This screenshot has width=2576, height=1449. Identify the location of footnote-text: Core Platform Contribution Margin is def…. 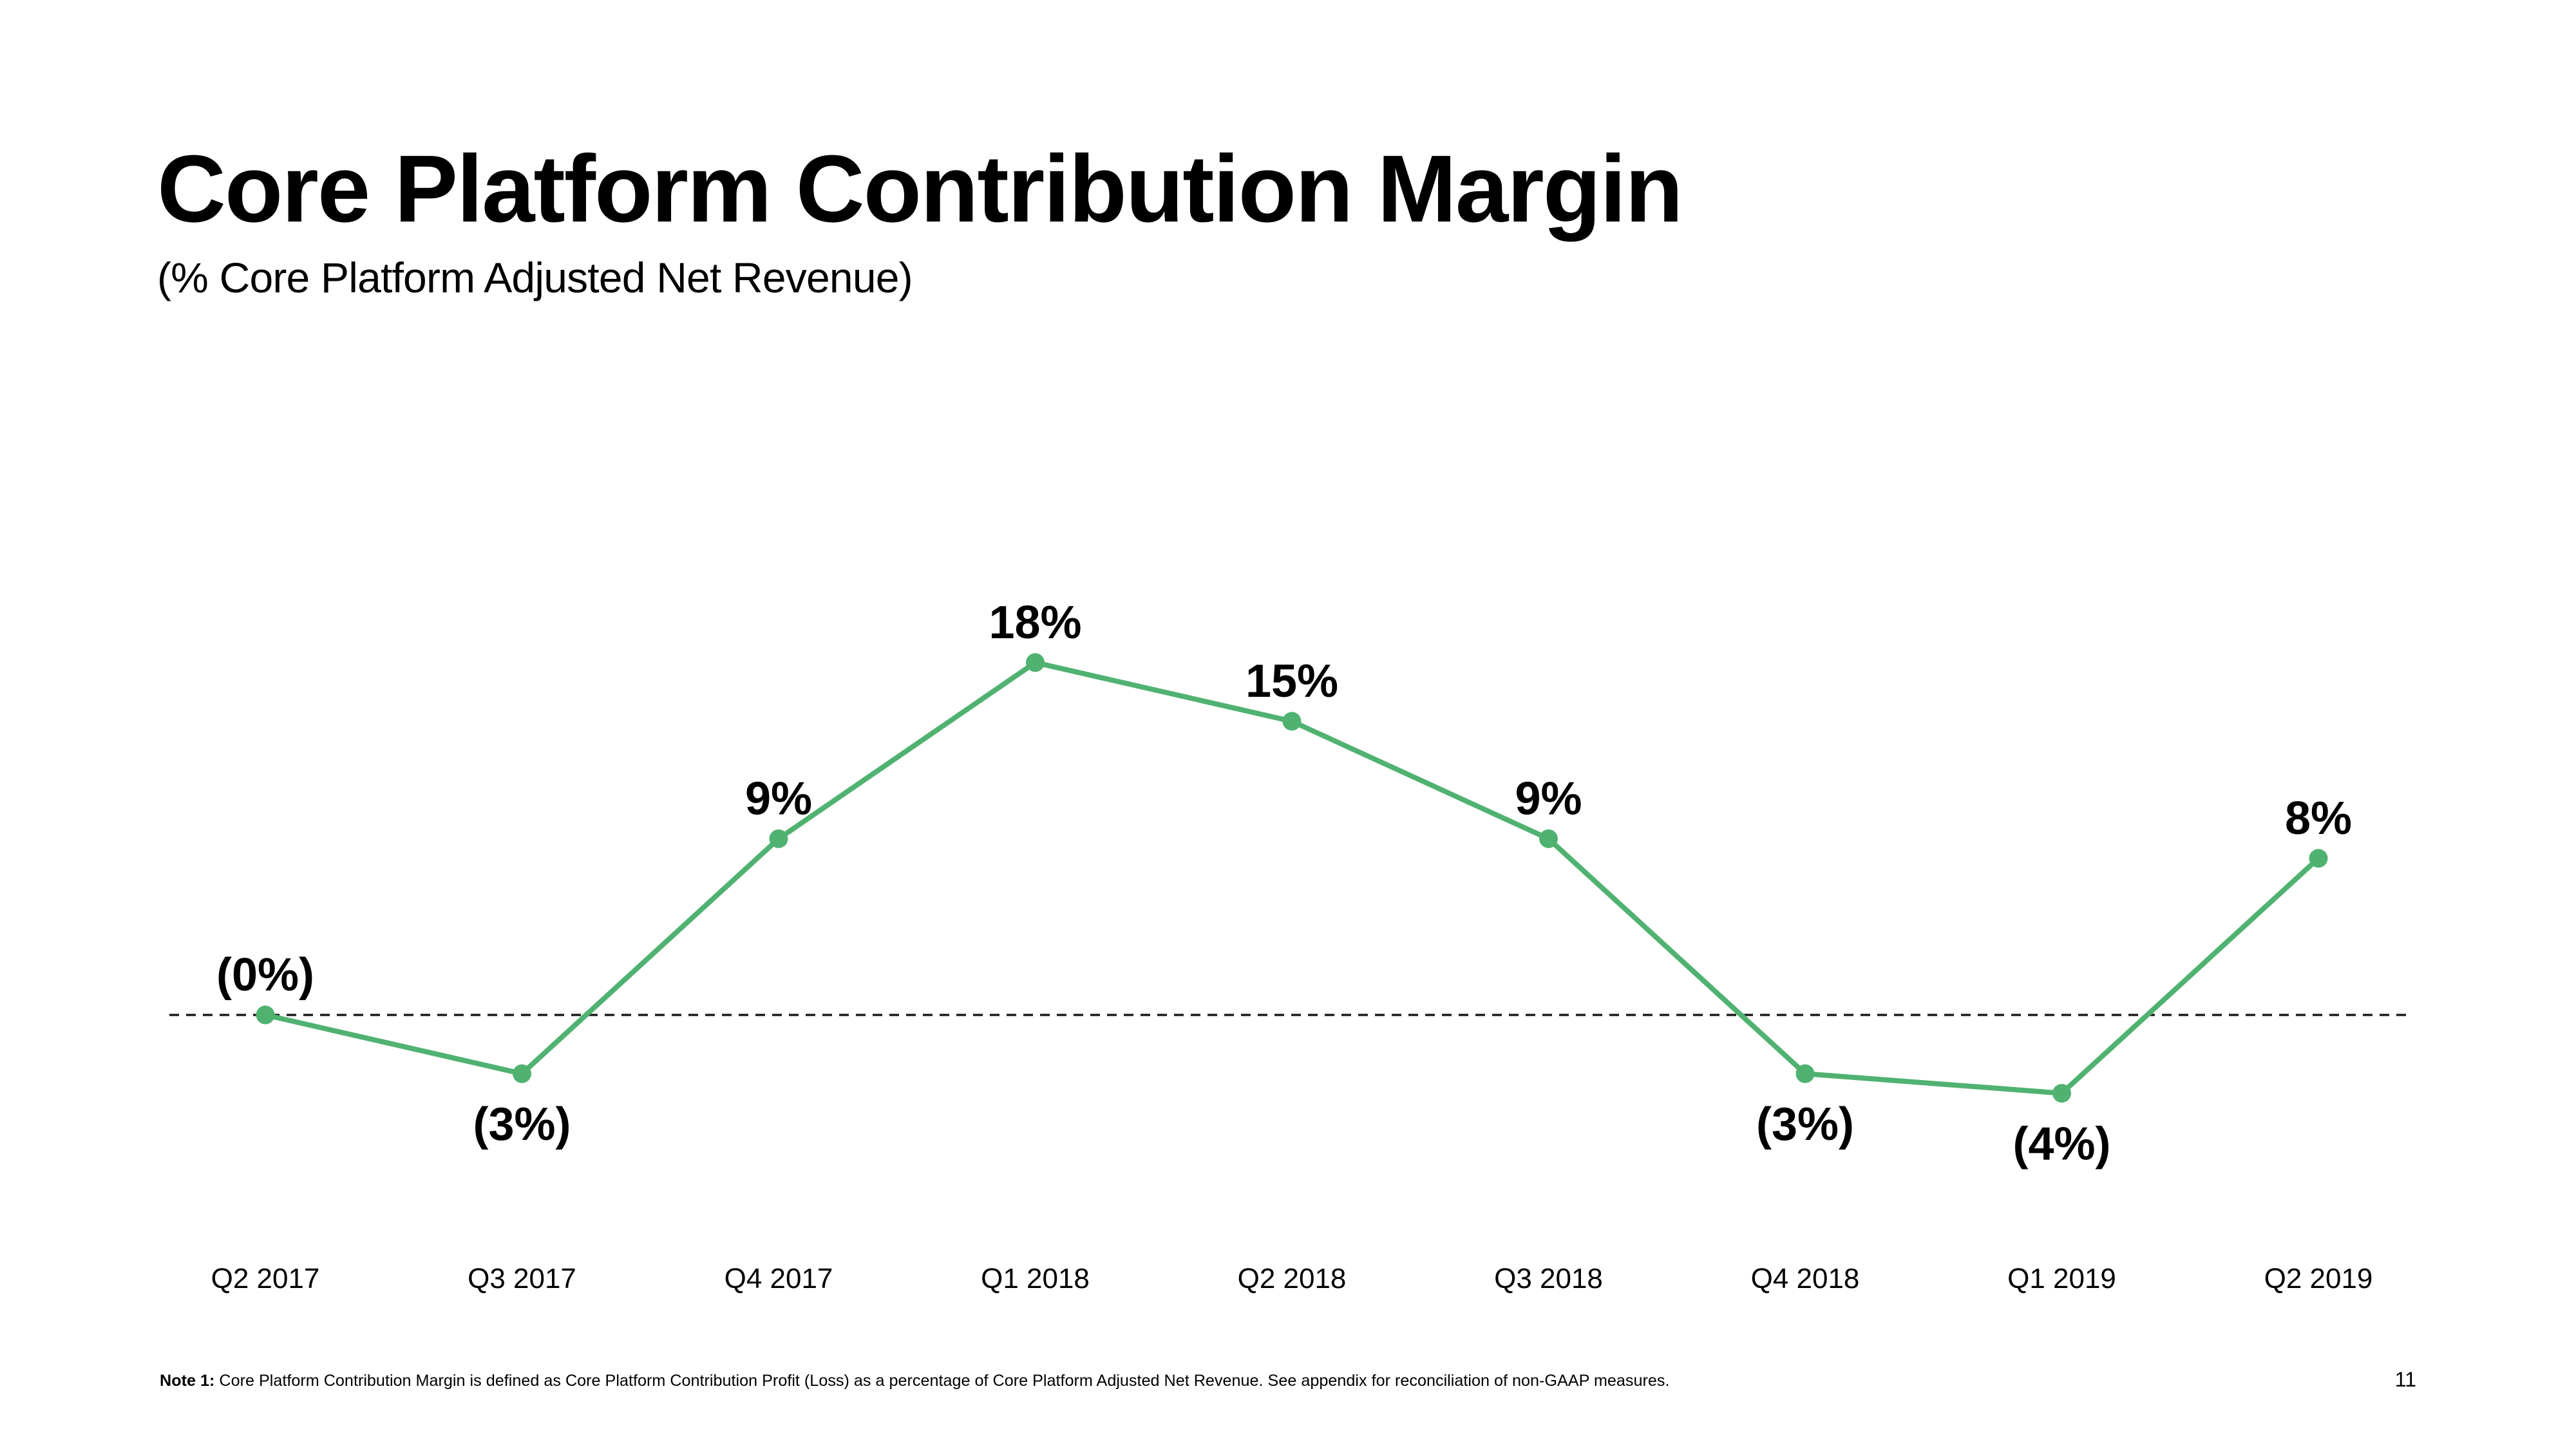
(942, 1381).